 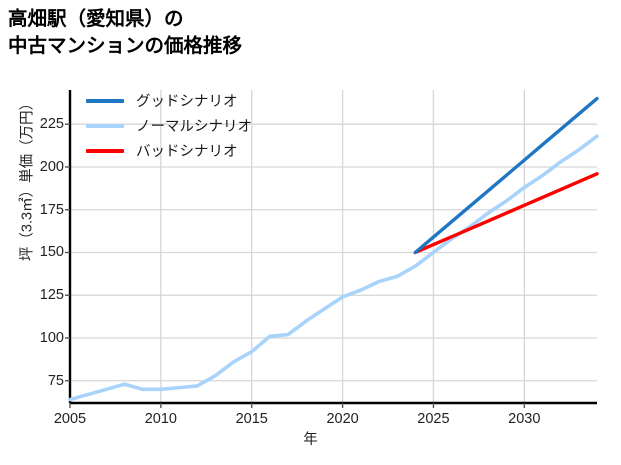 What do you see at coordinates (187, 152) in the screenshot?
I see `legend-item-label: バッドシナリオ` at bounding box center [187, 152].